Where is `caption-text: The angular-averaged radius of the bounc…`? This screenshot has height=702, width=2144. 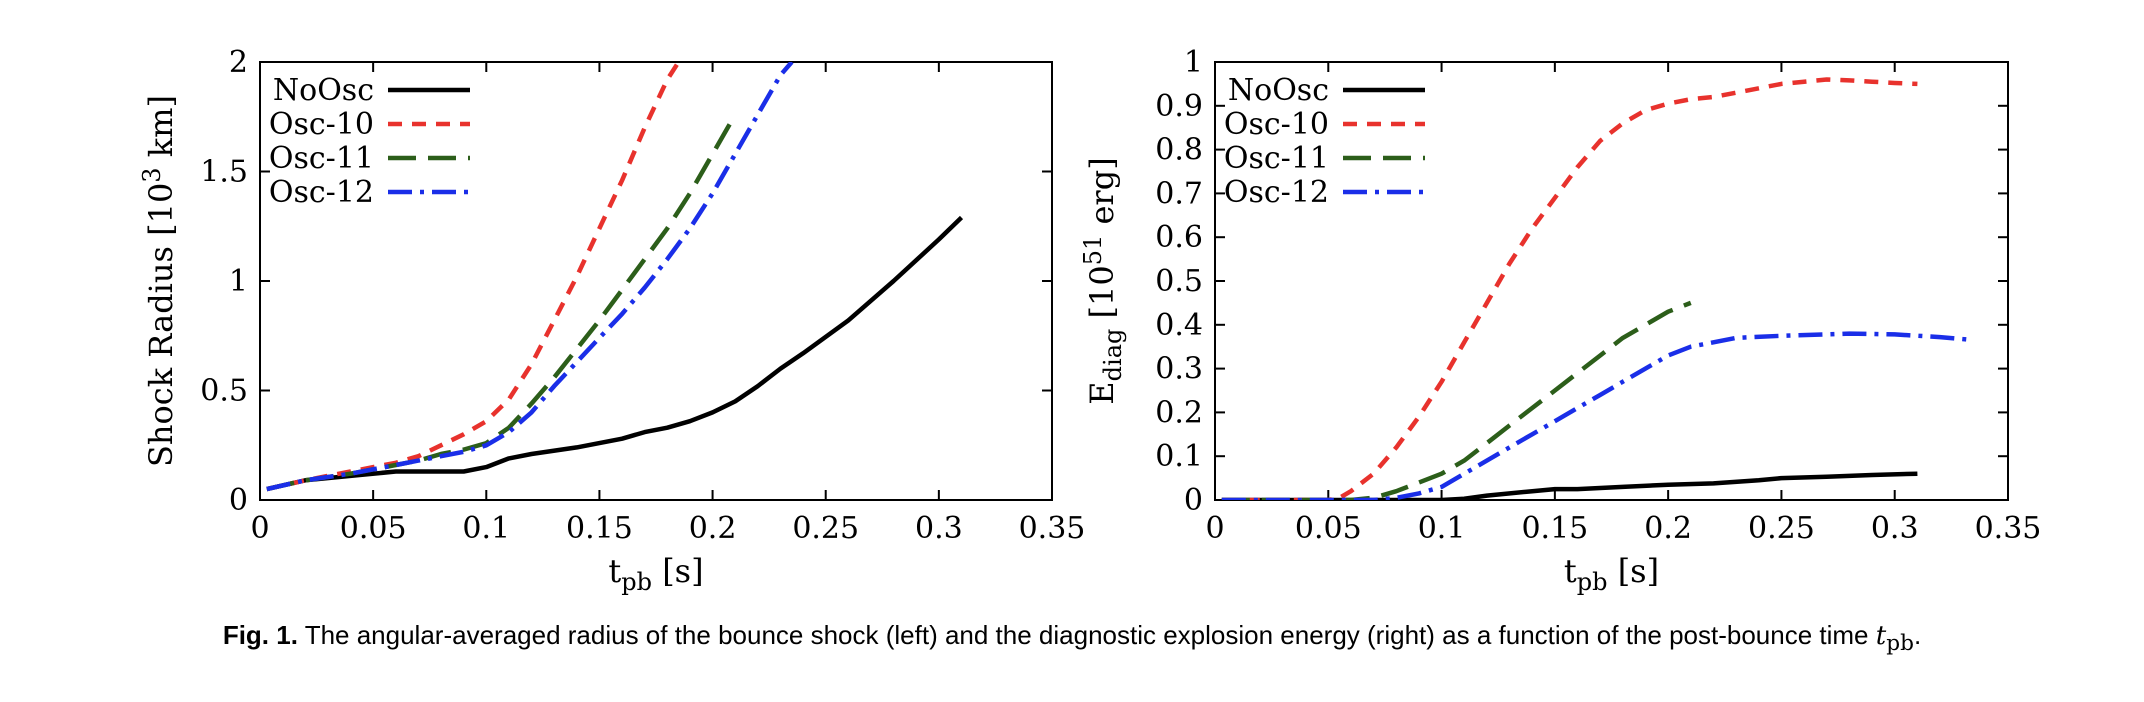 caption-text: The angular-averaged radius of the bounc… is located at coordinates (1086, 635).